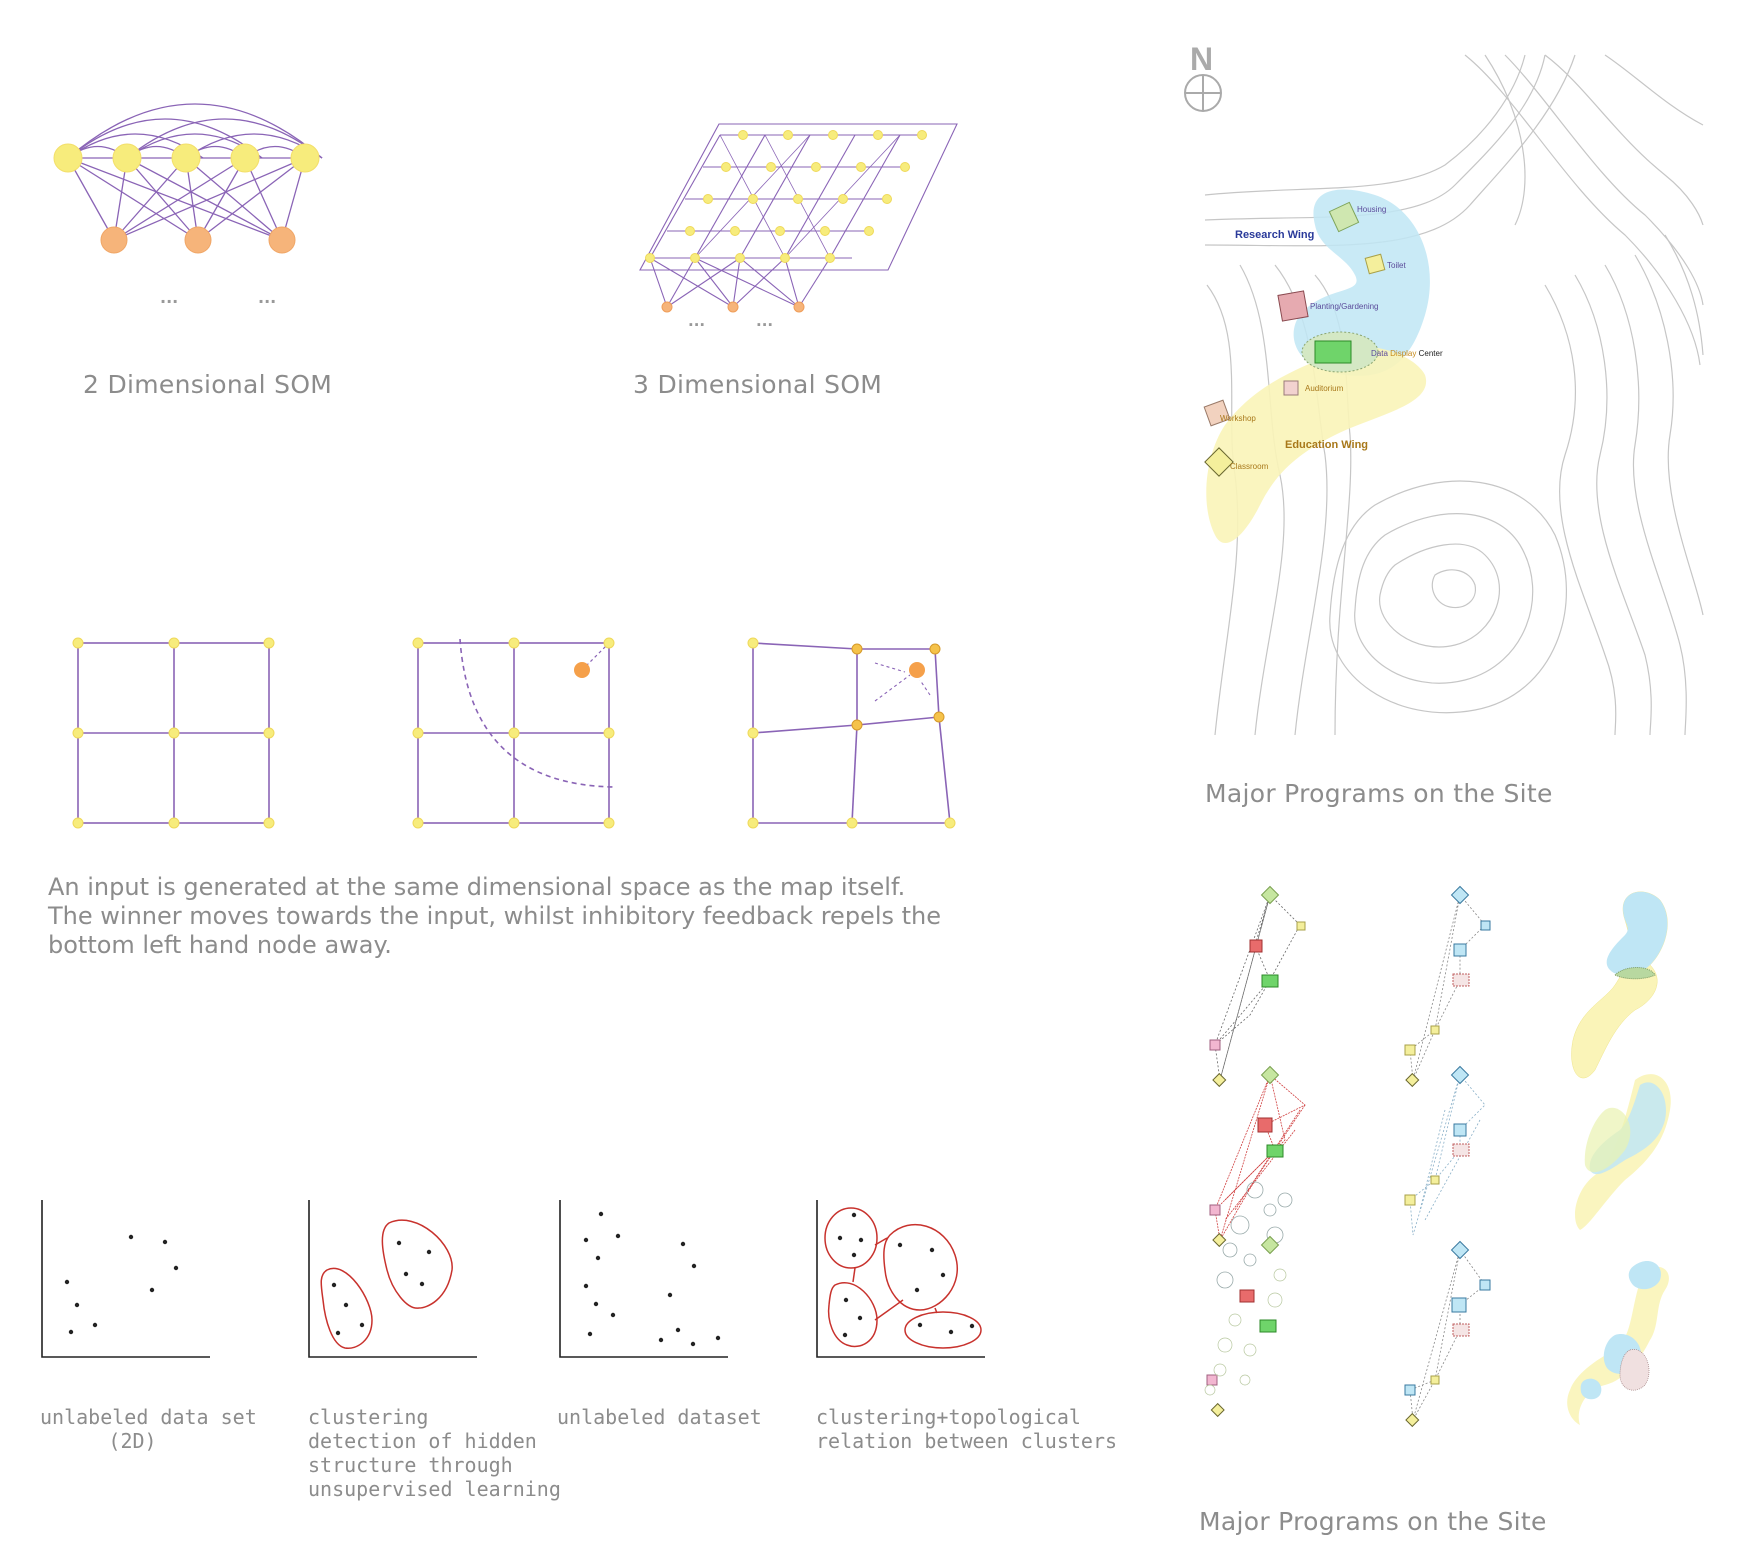 The image size is (1749, 1561). Describe the element at coordinates (1379, 793) in the screenshot. I see `site-map-caption: Major Programs on the Site` at that location.